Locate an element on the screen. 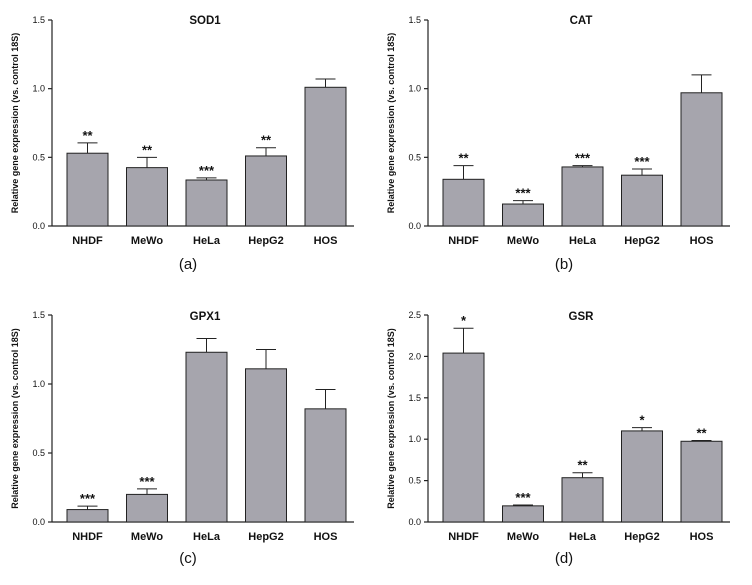 Image resolution: width=752 pixels, height=585 pixels. panel-label: (a) is located at coordinates (188, 264).